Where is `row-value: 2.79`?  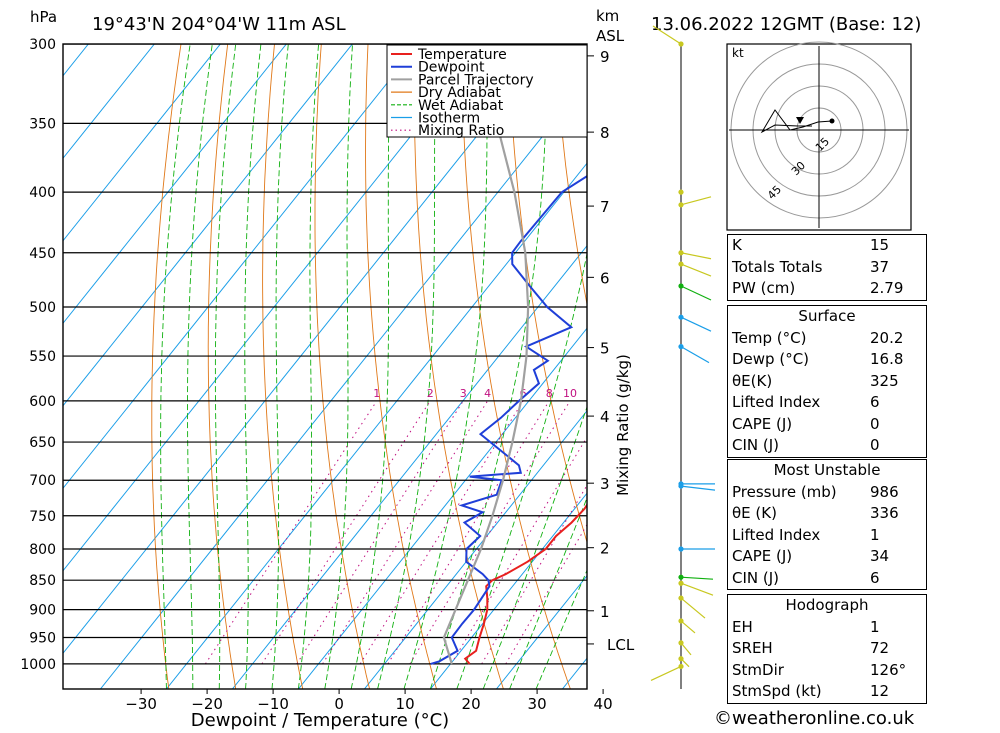 row-value: 2.79 is located at coordinates (887, 288).